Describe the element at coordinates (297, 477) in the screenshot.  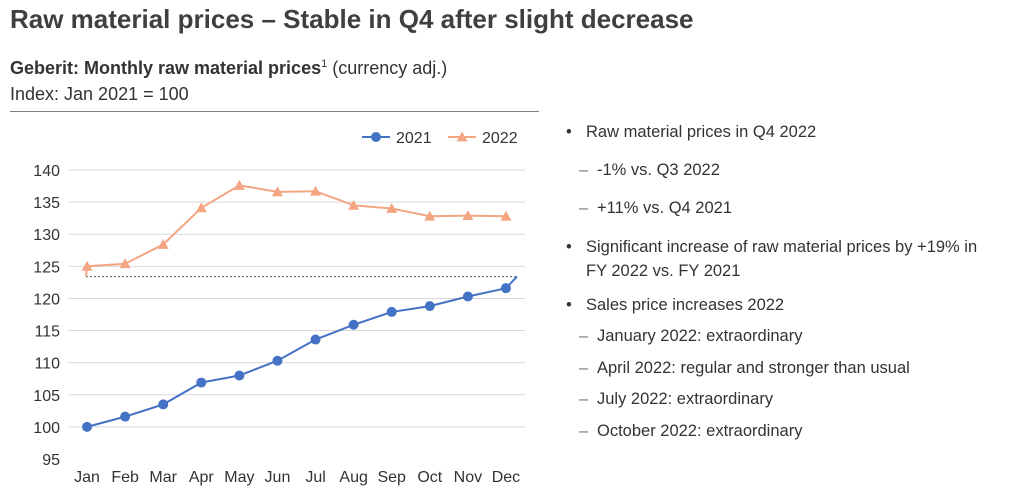
I see `x-axis-tick-labels: Jan Feb Mar Apr May Jun Jul Aug Sep Oct Nov Dec` at that location.